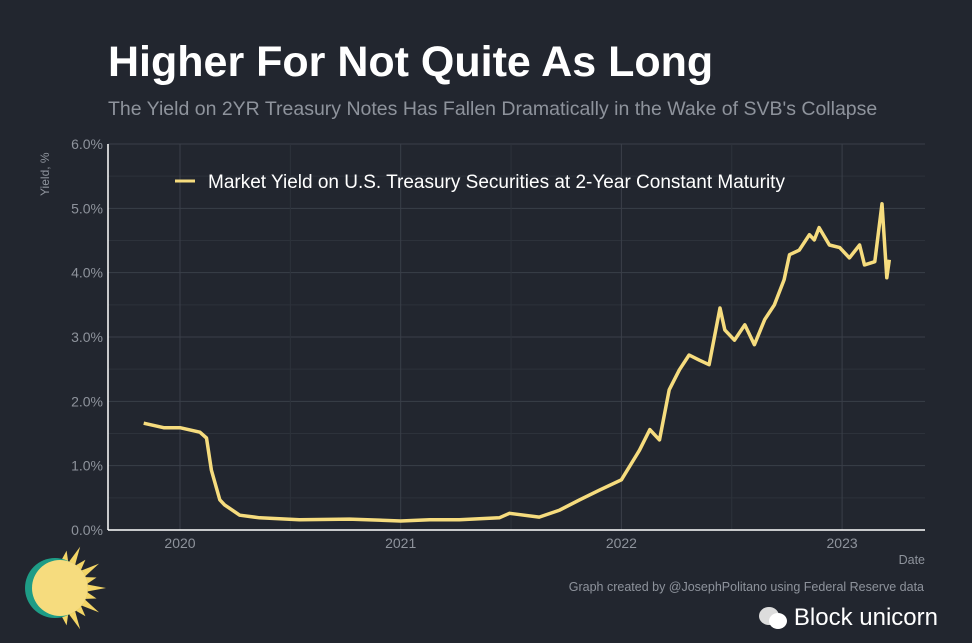  What do you see at coordinates (87, 337) in the screenshot?
I see `y-tick-label: 3.0%` at bounding box center [87, 337].